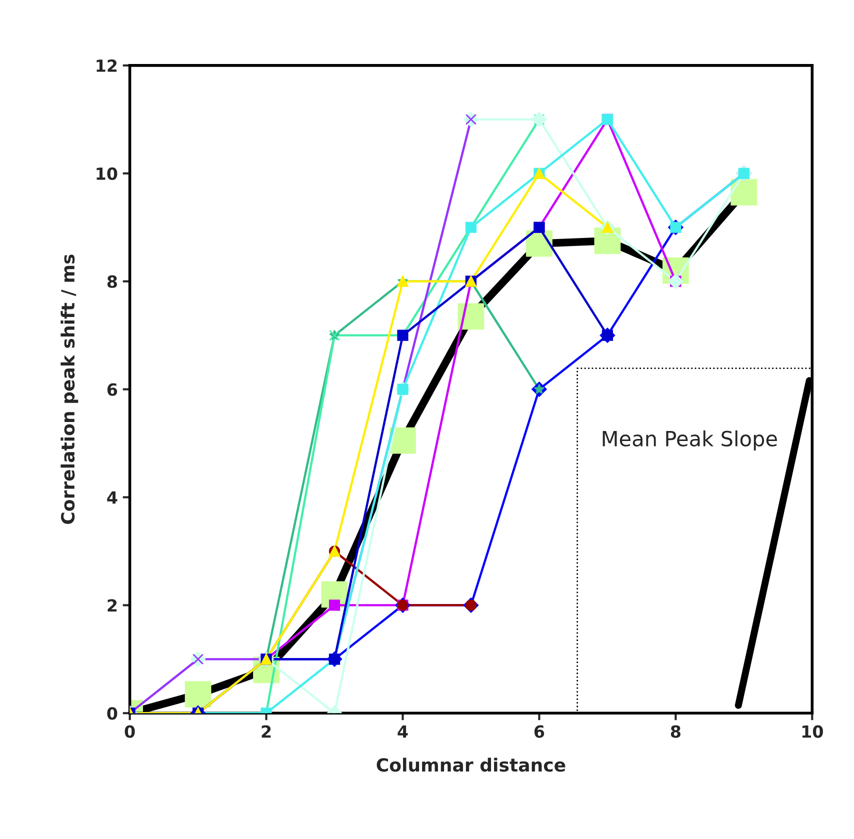 This screenshot has height=839, width=854. Describe the element at coordinates (266, 731) in the screenshot. I see `x-tick-label: 2` at that location.